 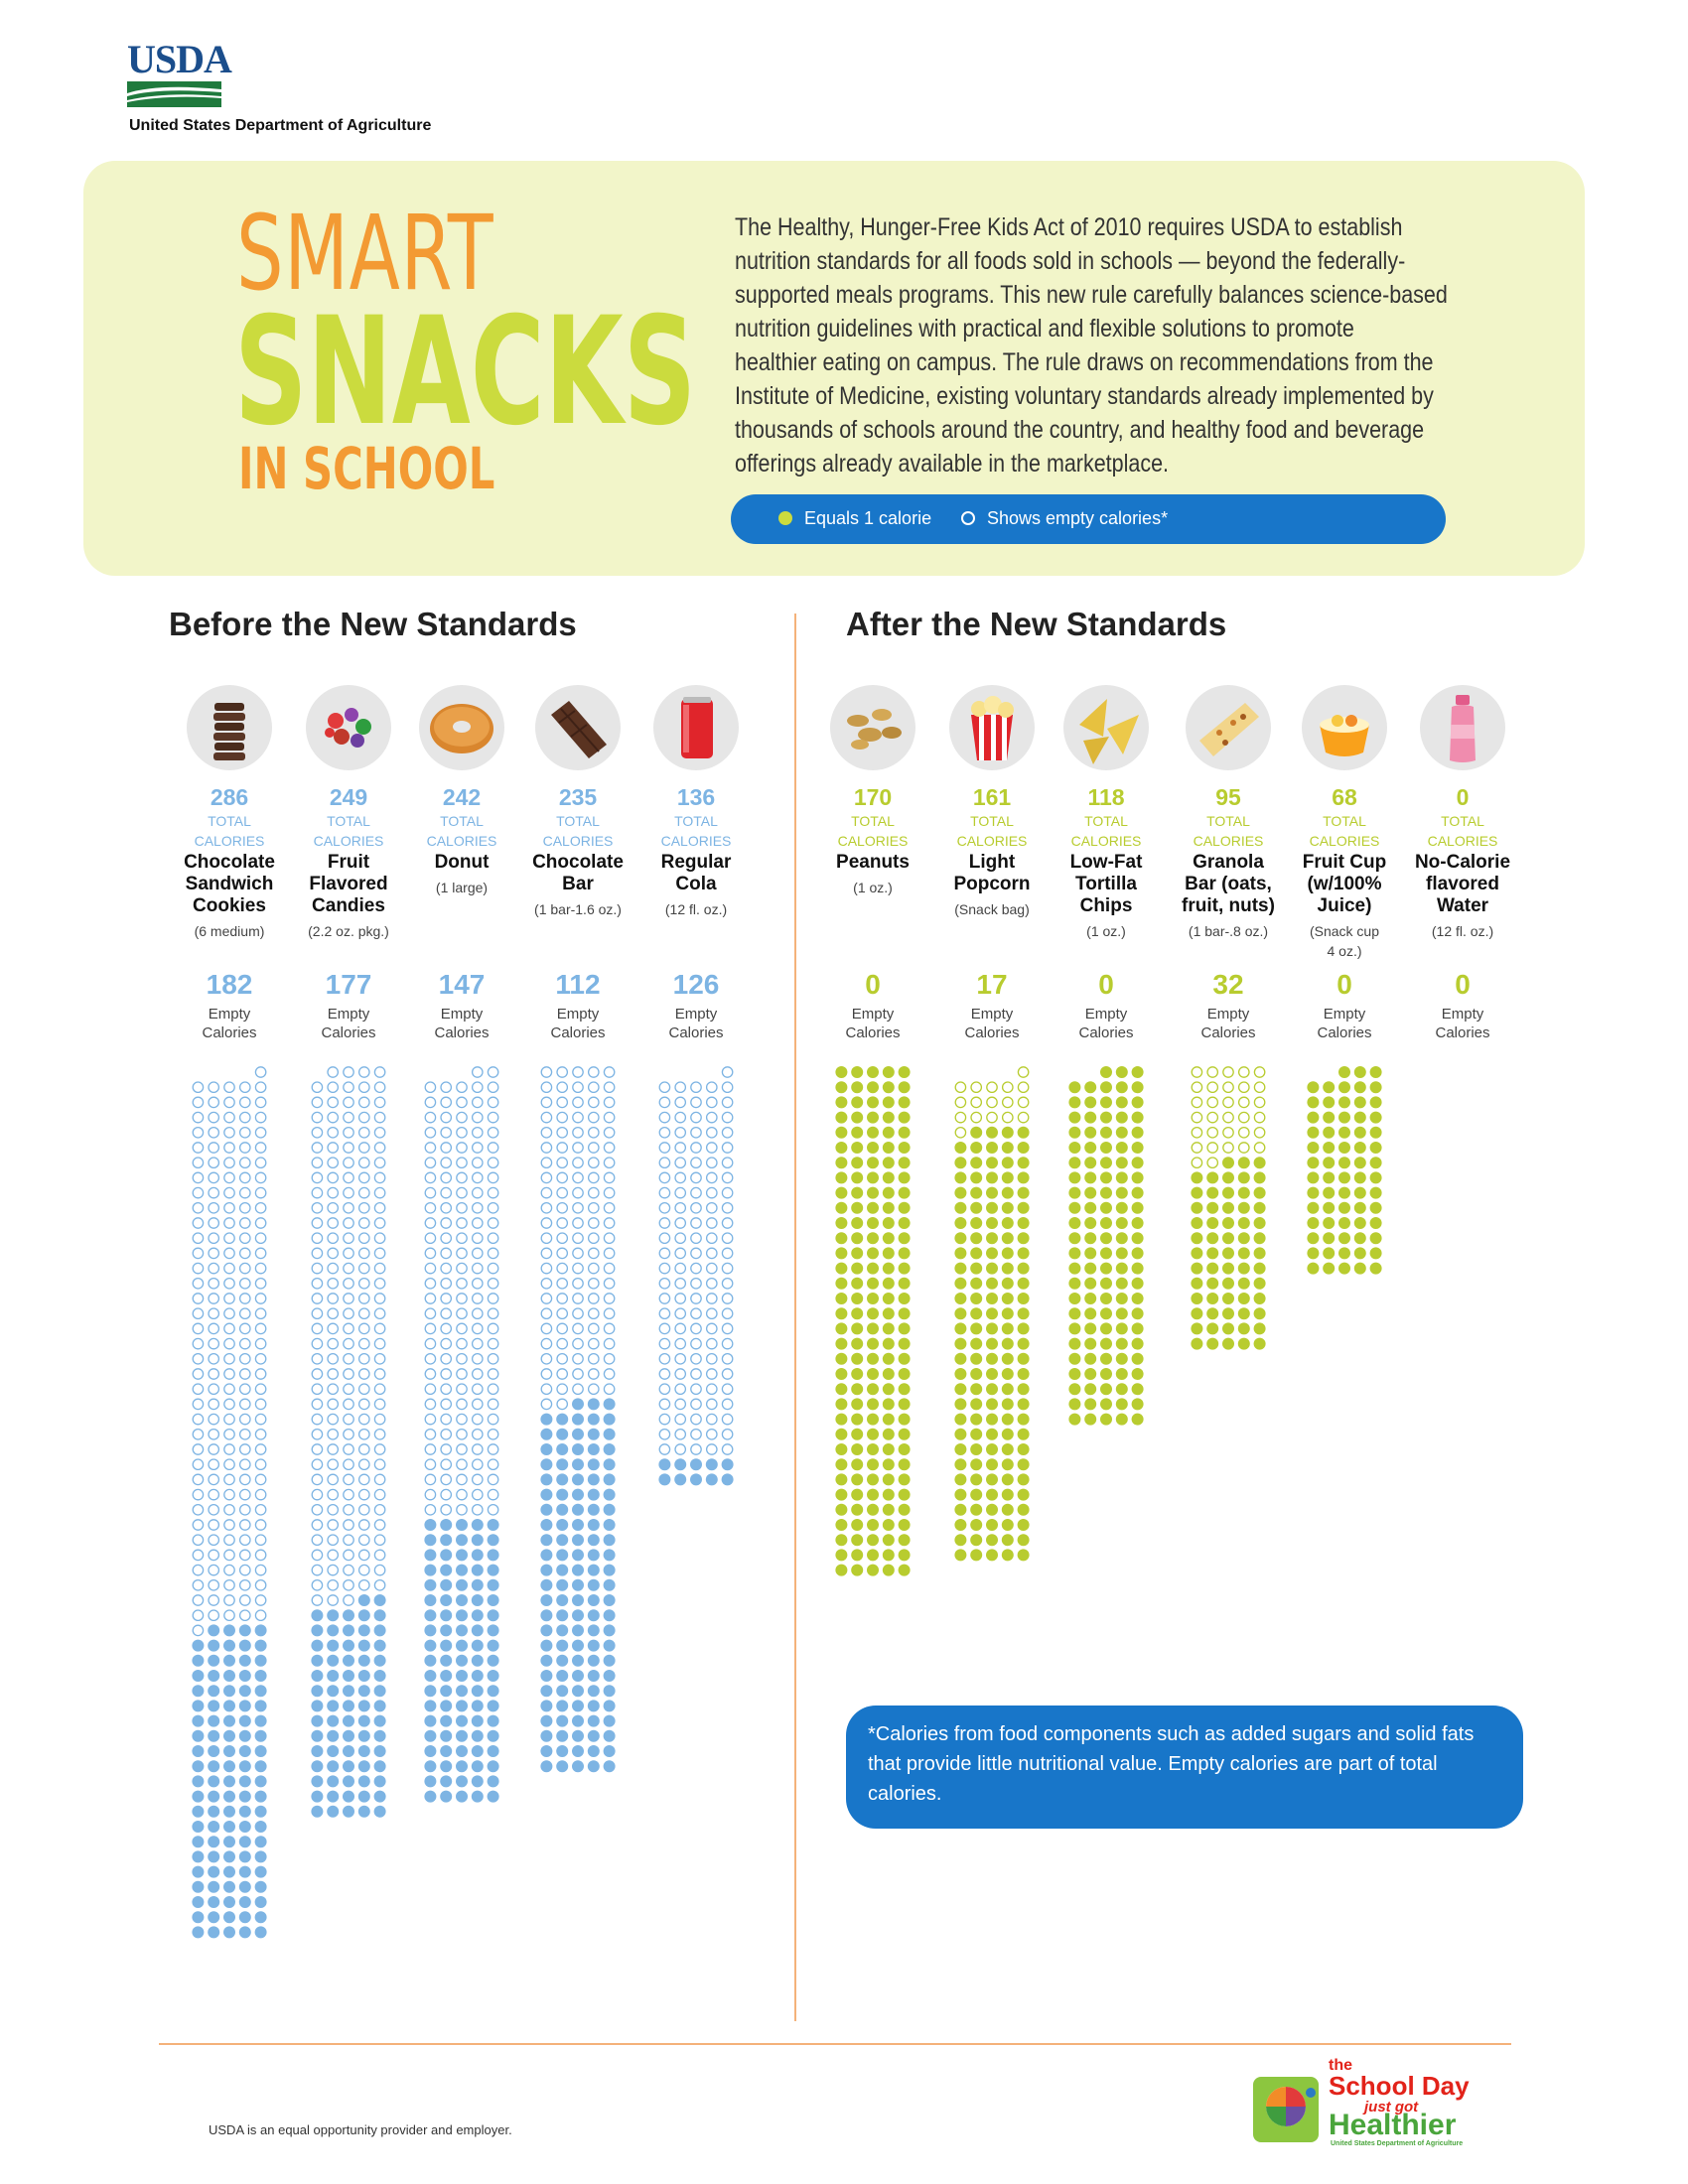 I want to click on title-snacks: SNACKS, so click(x=465, y=372).